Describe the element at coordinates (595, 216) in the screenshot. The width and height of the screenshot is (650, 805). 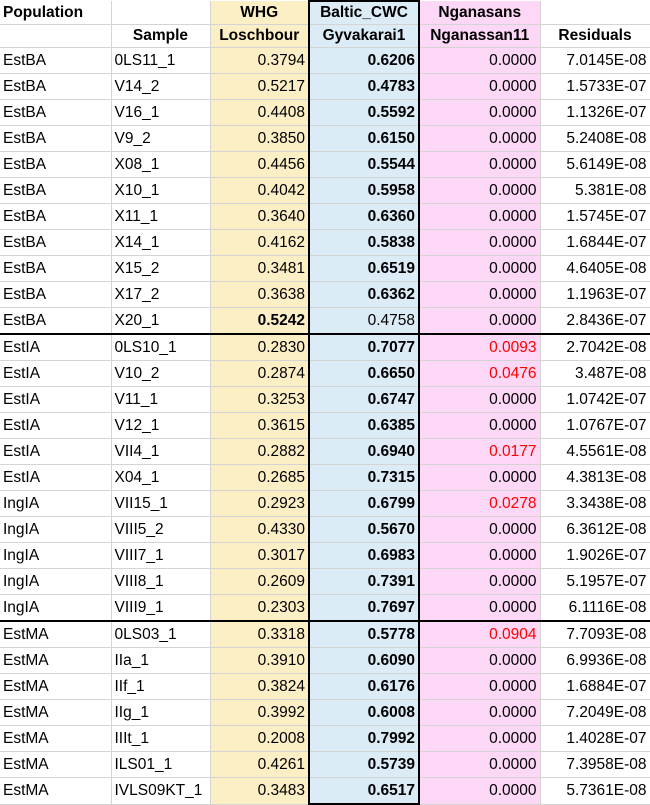
I see `residuals-cell: 1.5745E-07` at that location.